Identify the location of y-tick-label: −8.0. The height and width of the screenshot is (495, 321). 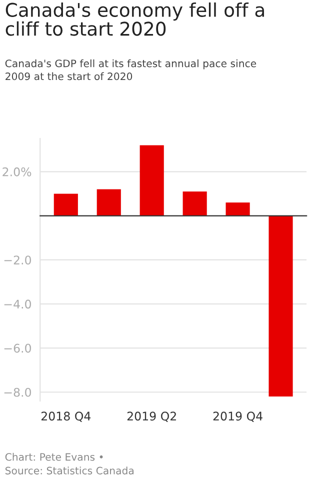
(18, 392).